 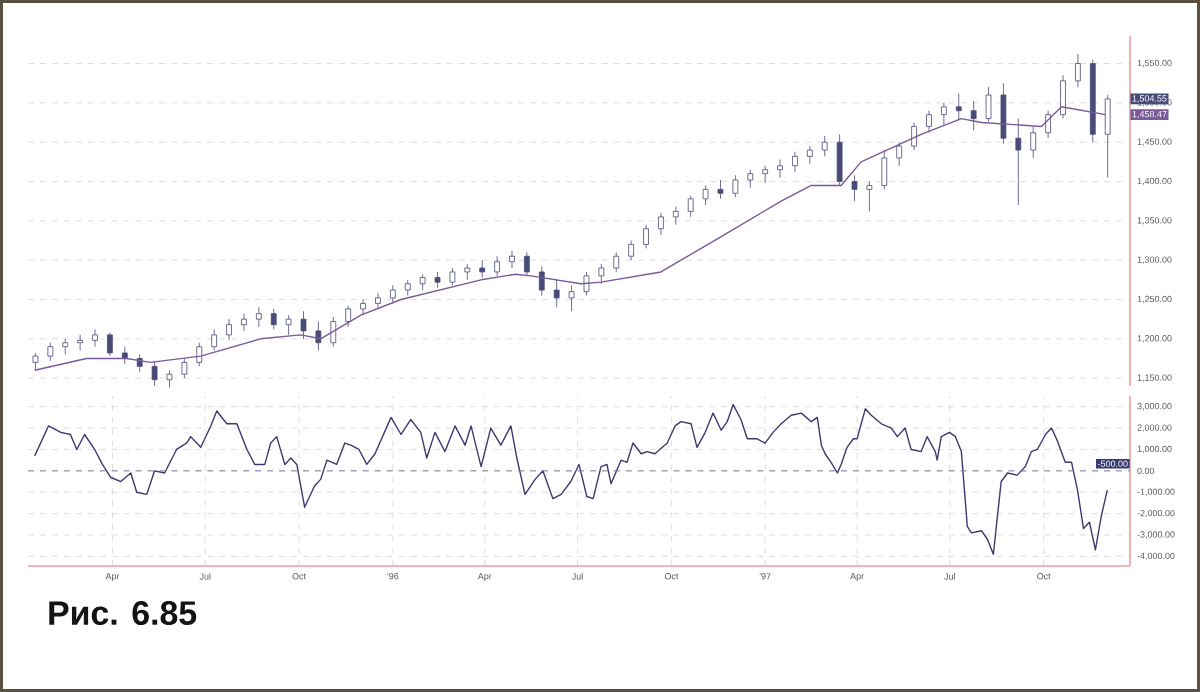 What do you see at coordinates (123, 613) in the screenshot?
I see `text: Рис. 6.85` at bounding box center [123, 613].